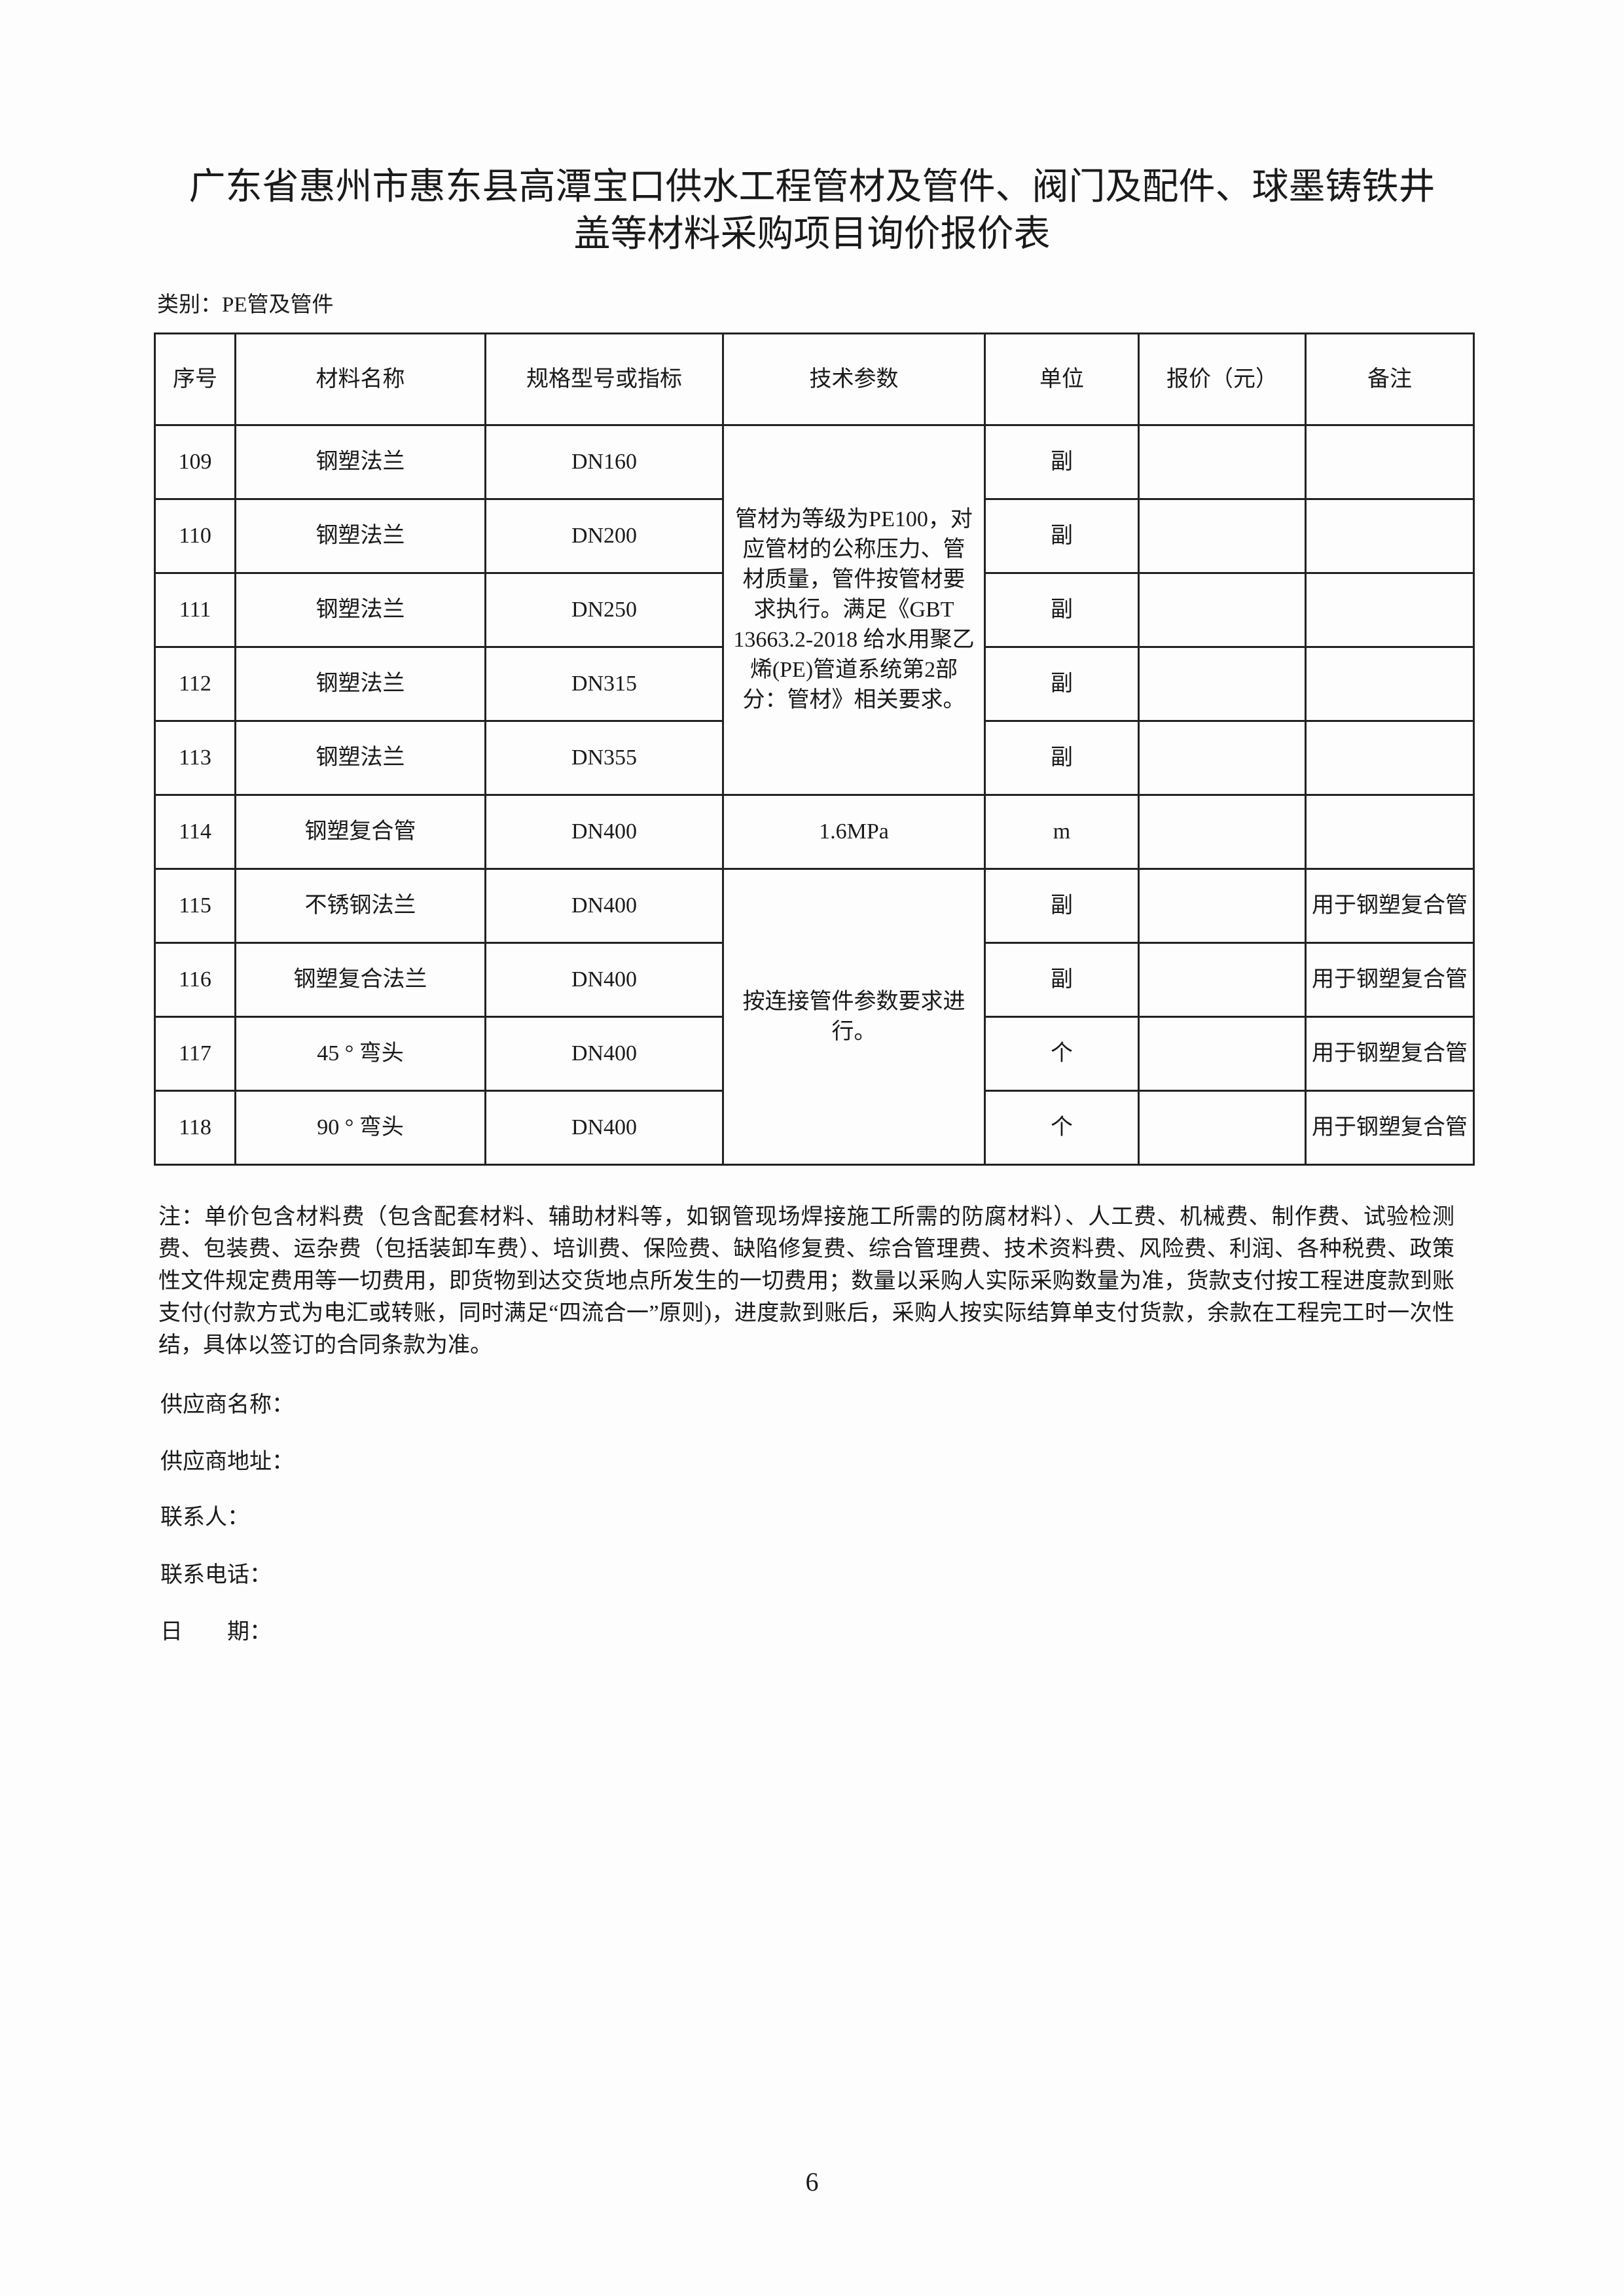  I want to click on cell-tech: 1.6MPa, so click(854, 832).